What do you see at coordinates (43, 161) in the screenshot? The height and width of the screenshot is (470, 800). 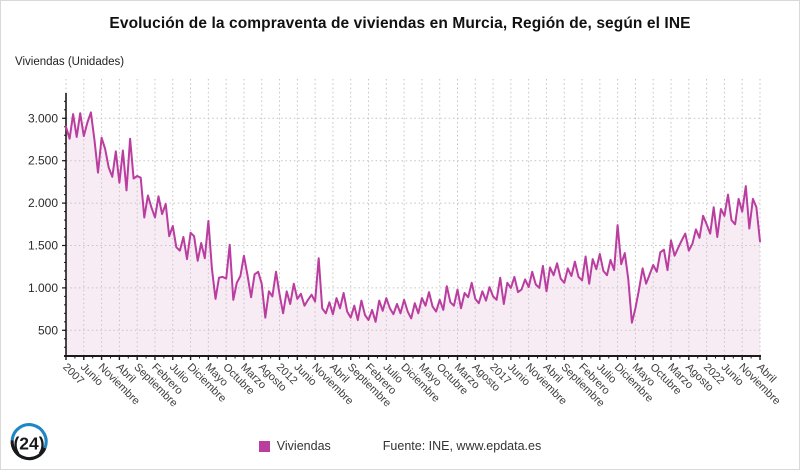 I see `y-tick-label: 2.500` at bounding box center [43, 161].